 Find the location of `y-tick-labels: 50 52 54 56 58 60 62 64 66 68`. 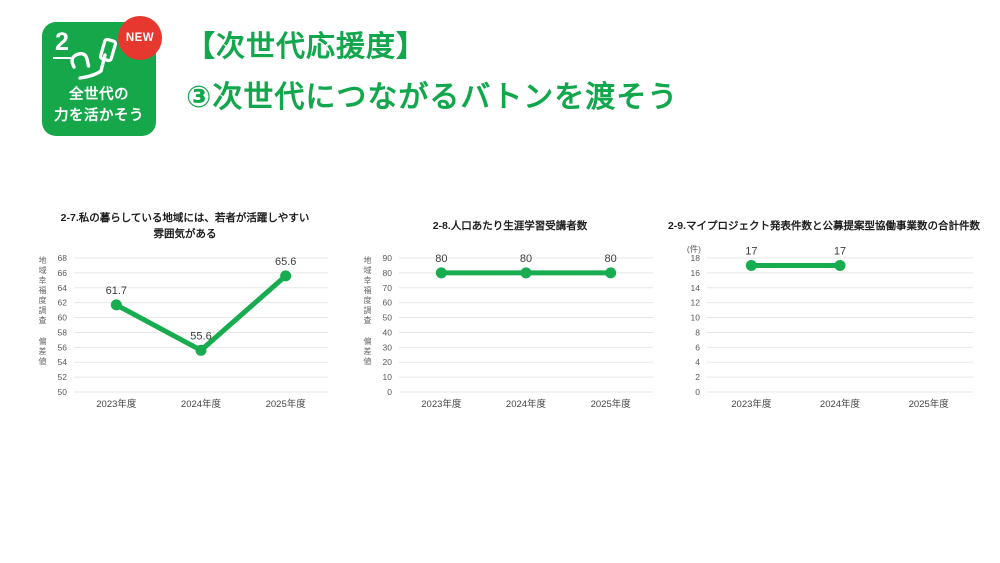

y-tick-labels: 50 52 54 56 58 60 62 64 66 68 is located at coordinates (63, 325).